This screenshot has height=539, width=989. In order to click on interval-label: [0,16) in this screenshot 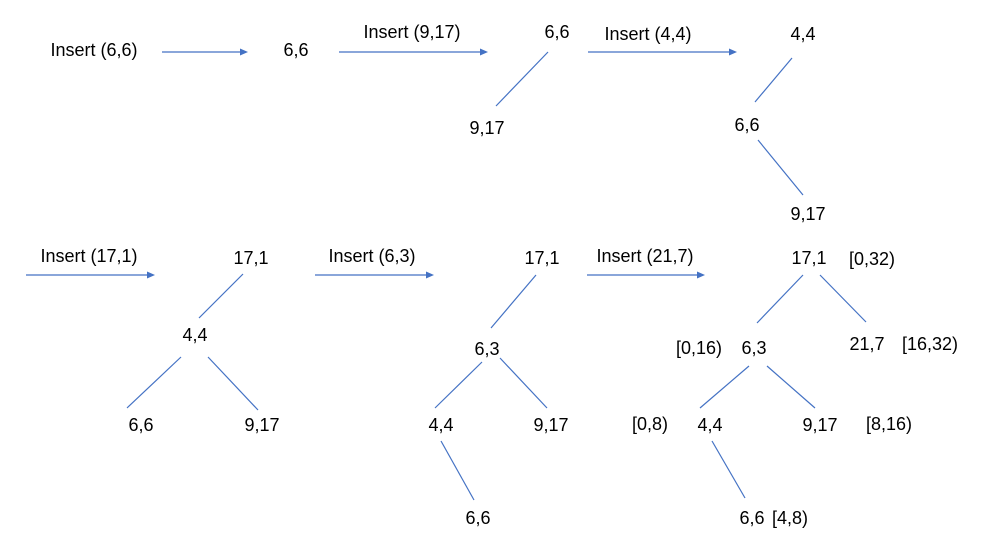, I will do `click(699, 348)`.